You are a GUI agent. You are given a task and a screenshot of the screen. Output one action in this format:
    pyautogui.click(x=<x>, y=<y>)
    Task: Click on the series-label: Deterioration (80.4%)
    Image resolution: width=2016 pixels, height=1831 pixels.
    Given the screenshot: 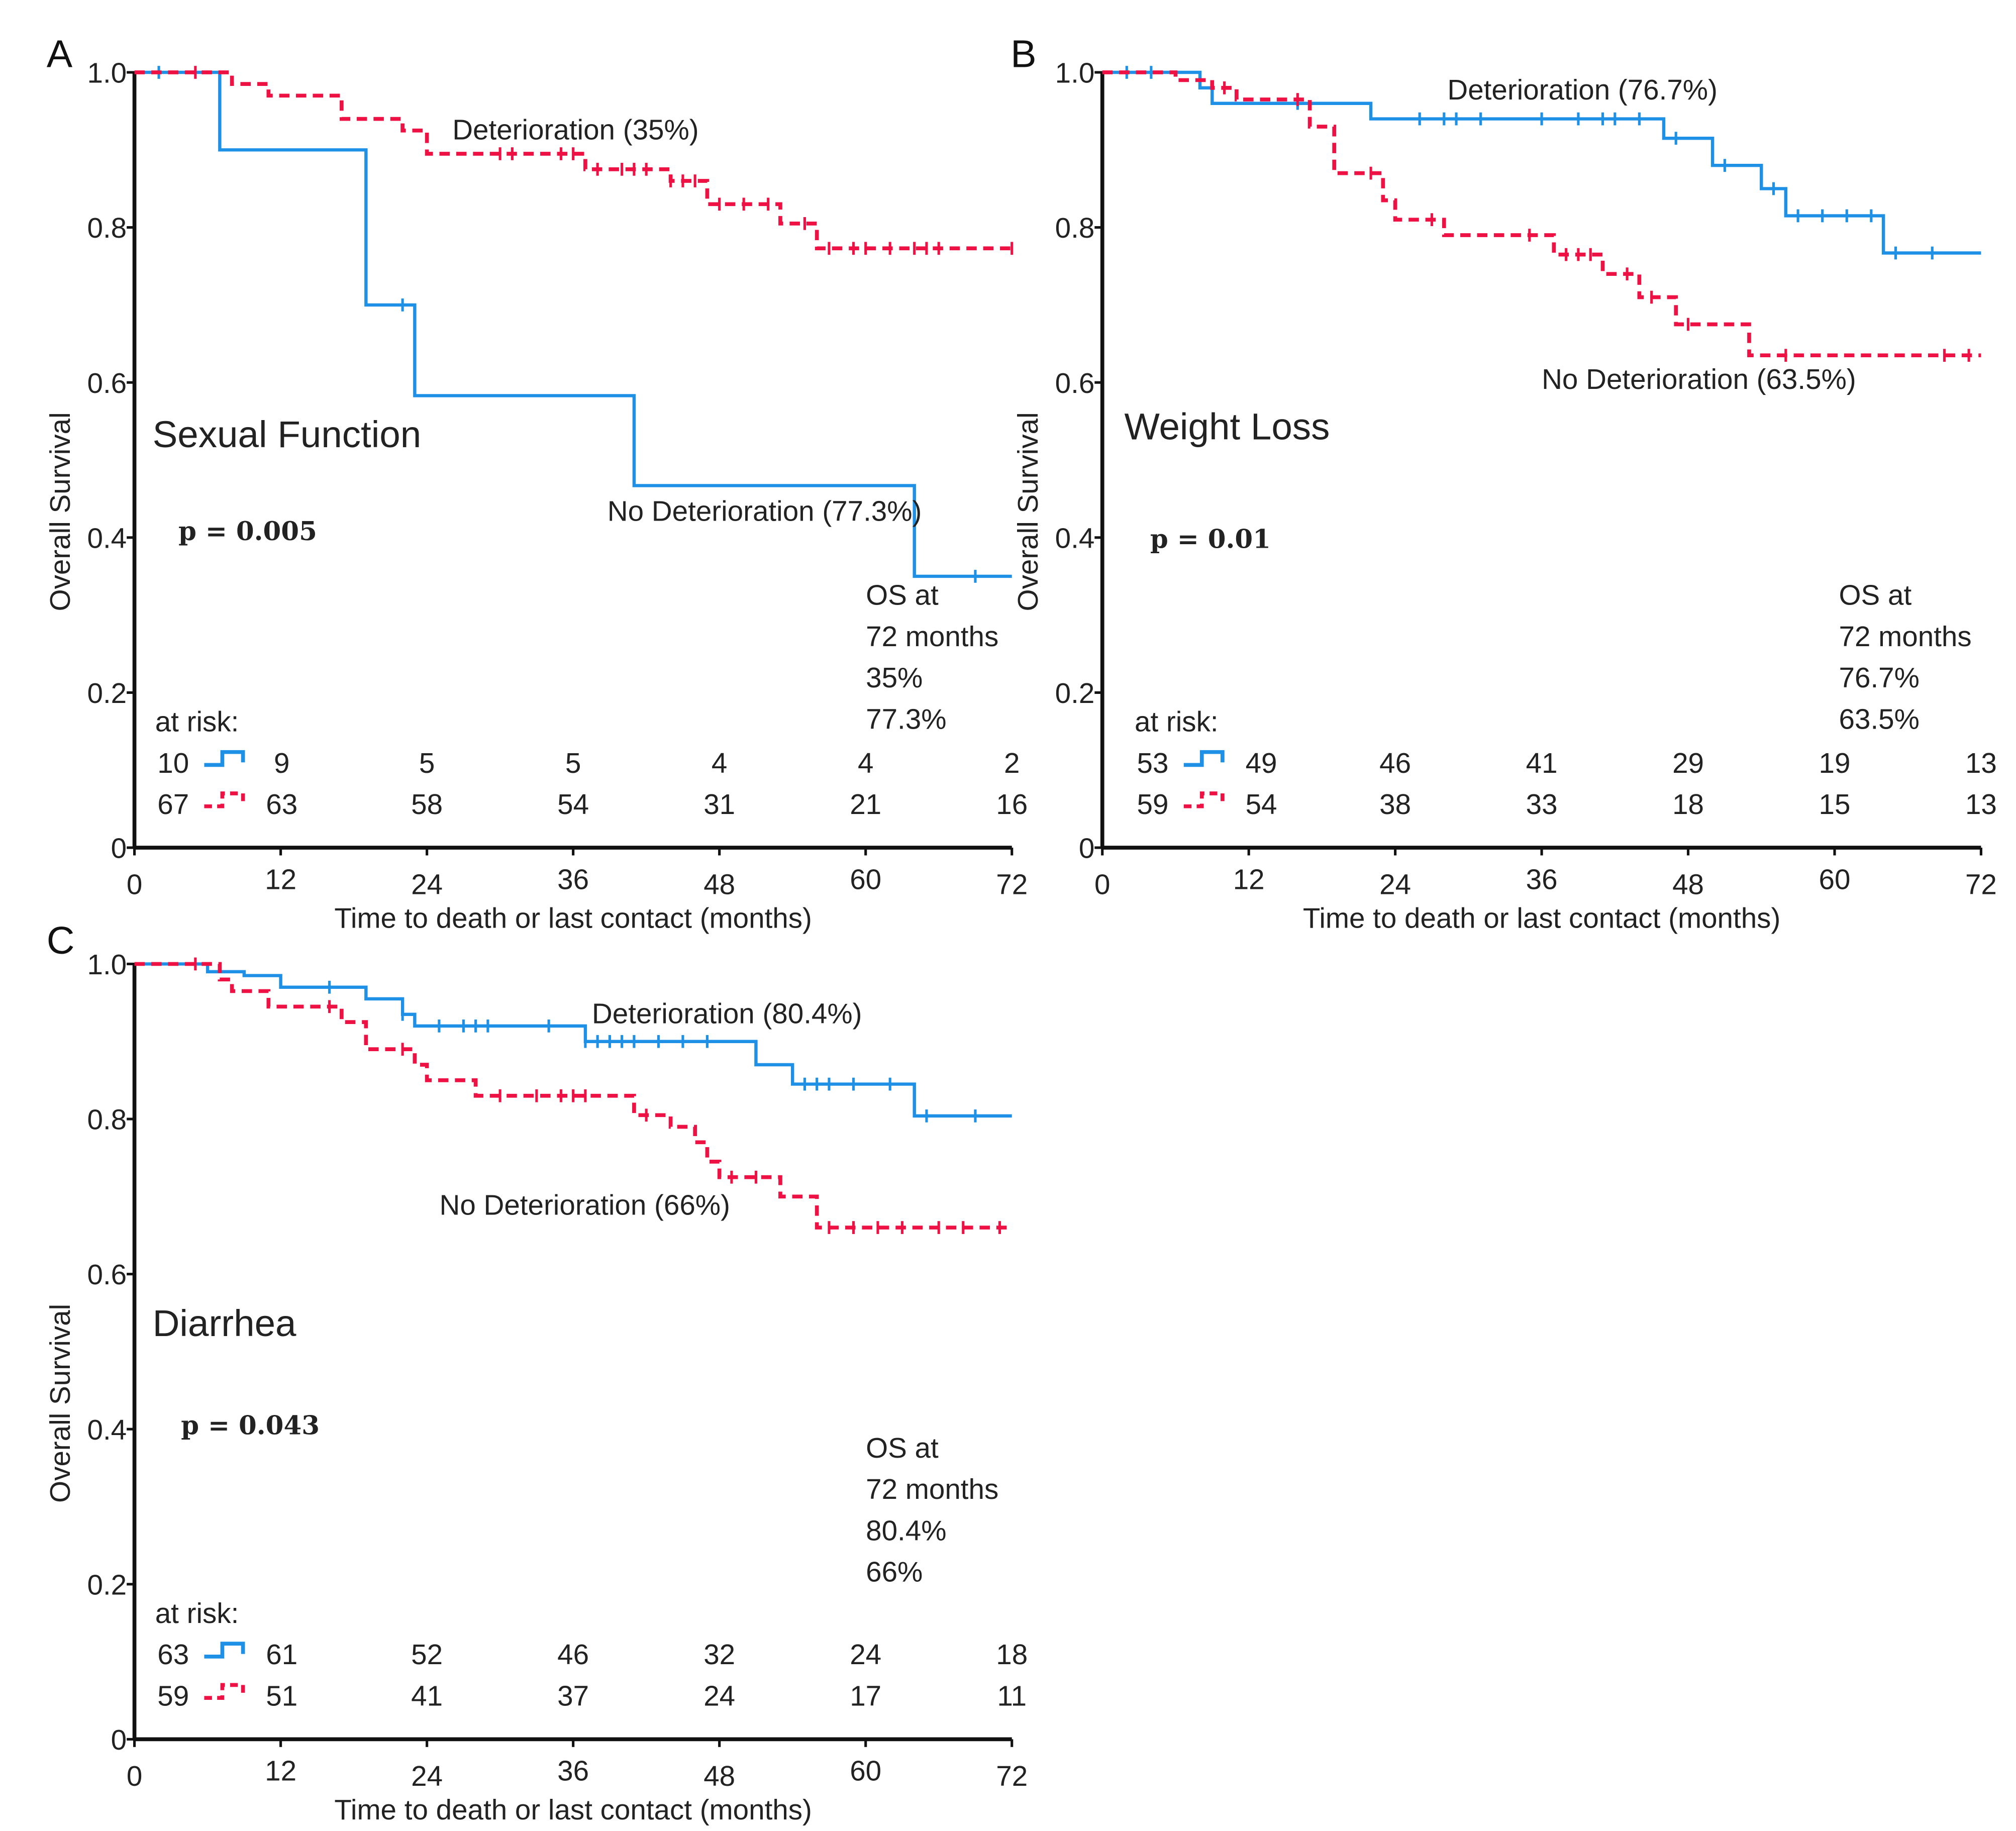 What is the action you would take?
    pyautogui.click(x=727, y=1014)
    